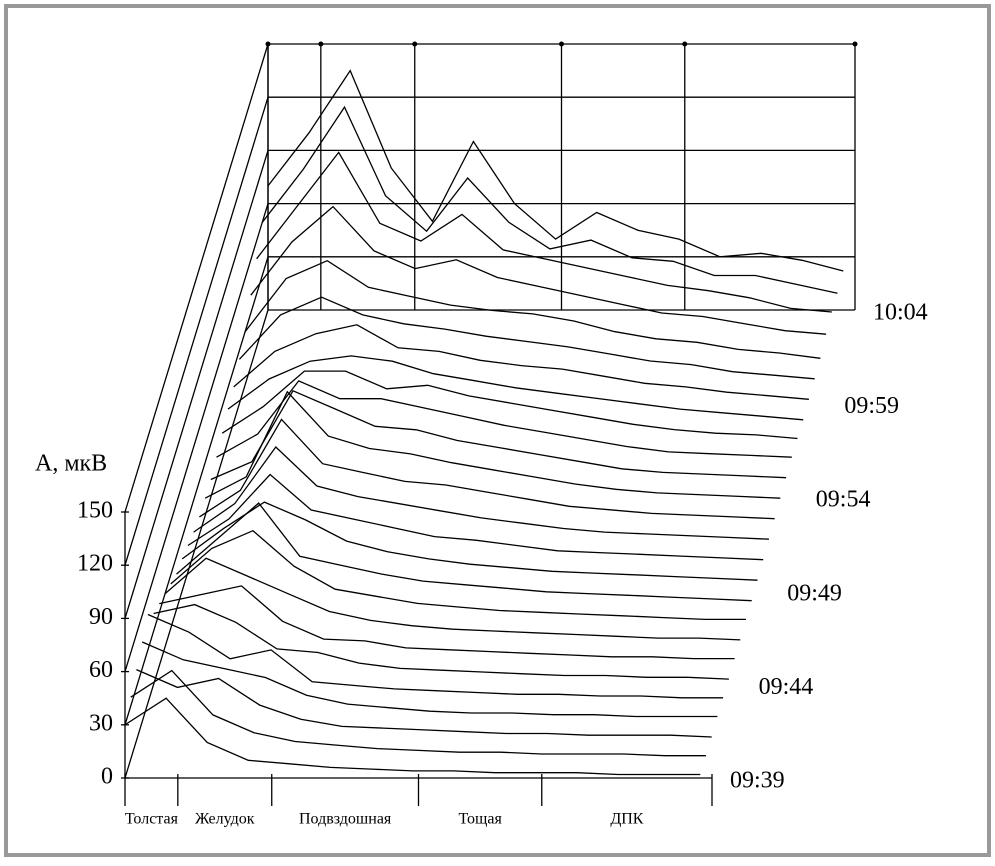  Describe the element at coordinates (101, 670) in the screenshot. I see `y-tick-label: 60` at that location.